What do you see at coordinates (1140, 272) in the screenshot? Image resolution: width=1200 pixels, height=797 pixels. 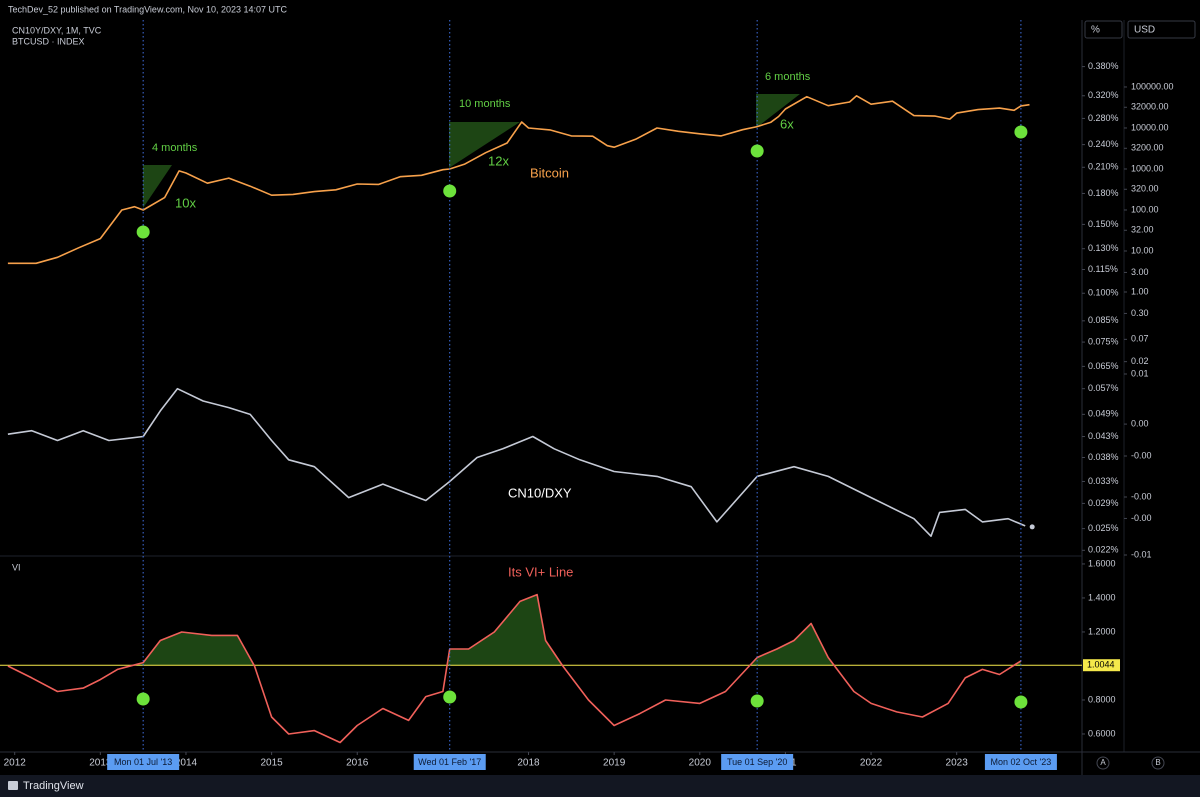 I see `y2-tick-label: 3.00` at bounding box center [1140, 272].